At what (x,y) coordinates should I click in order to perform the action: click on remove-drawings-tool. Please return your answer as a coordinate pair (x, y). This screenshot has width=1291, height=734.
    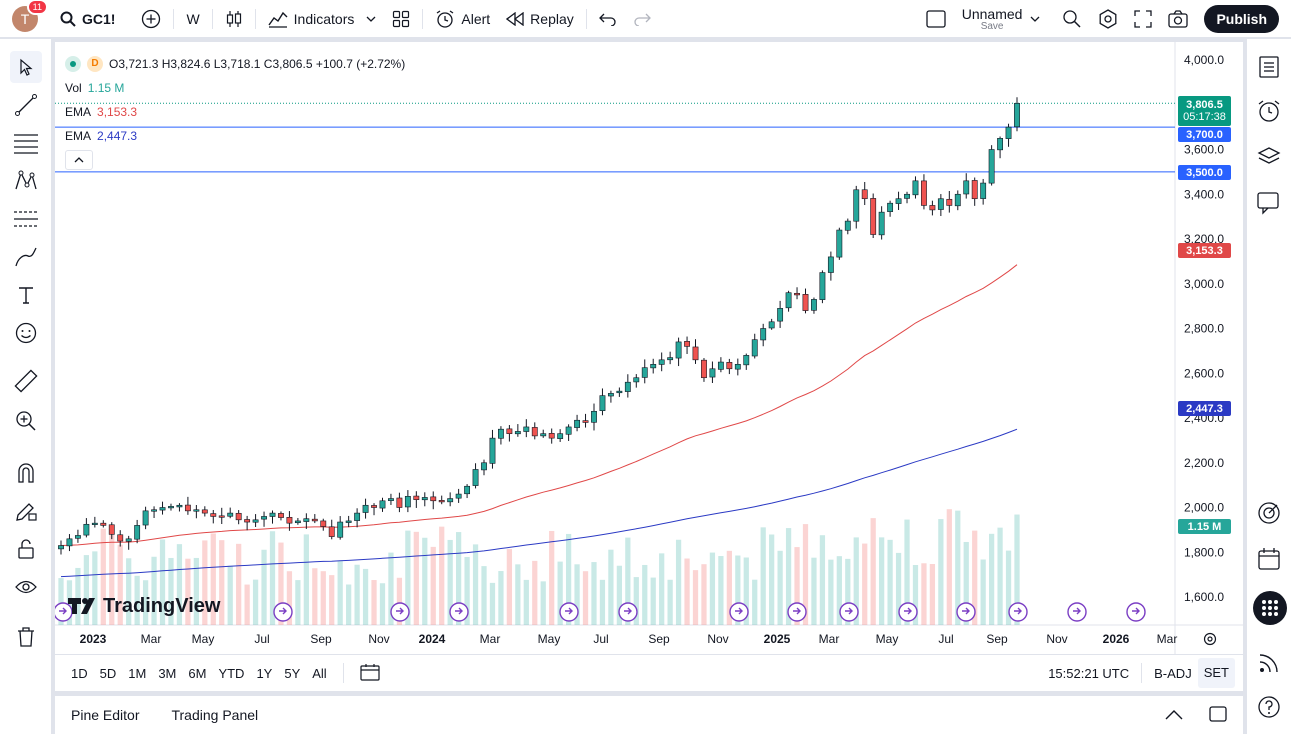
    Looking at the image, I should click on (26, 637).